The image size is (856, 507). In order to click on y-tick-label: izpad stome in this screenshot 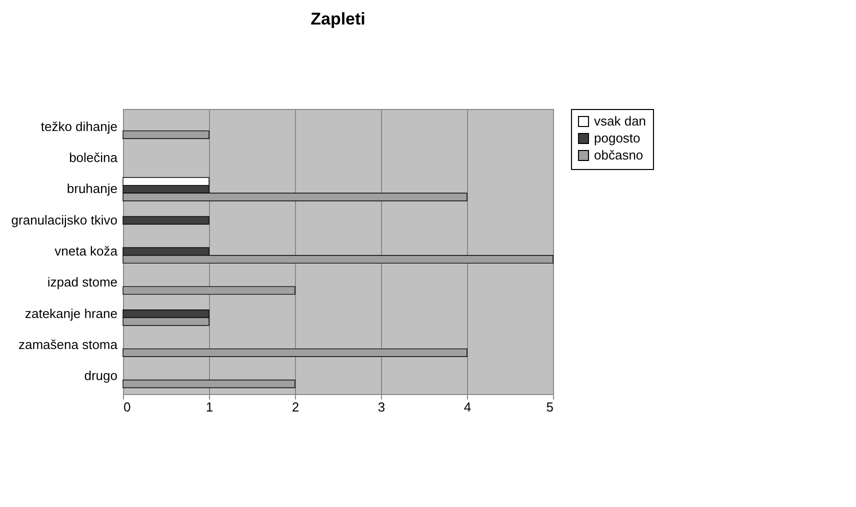, I will do `click(82, 282)`.